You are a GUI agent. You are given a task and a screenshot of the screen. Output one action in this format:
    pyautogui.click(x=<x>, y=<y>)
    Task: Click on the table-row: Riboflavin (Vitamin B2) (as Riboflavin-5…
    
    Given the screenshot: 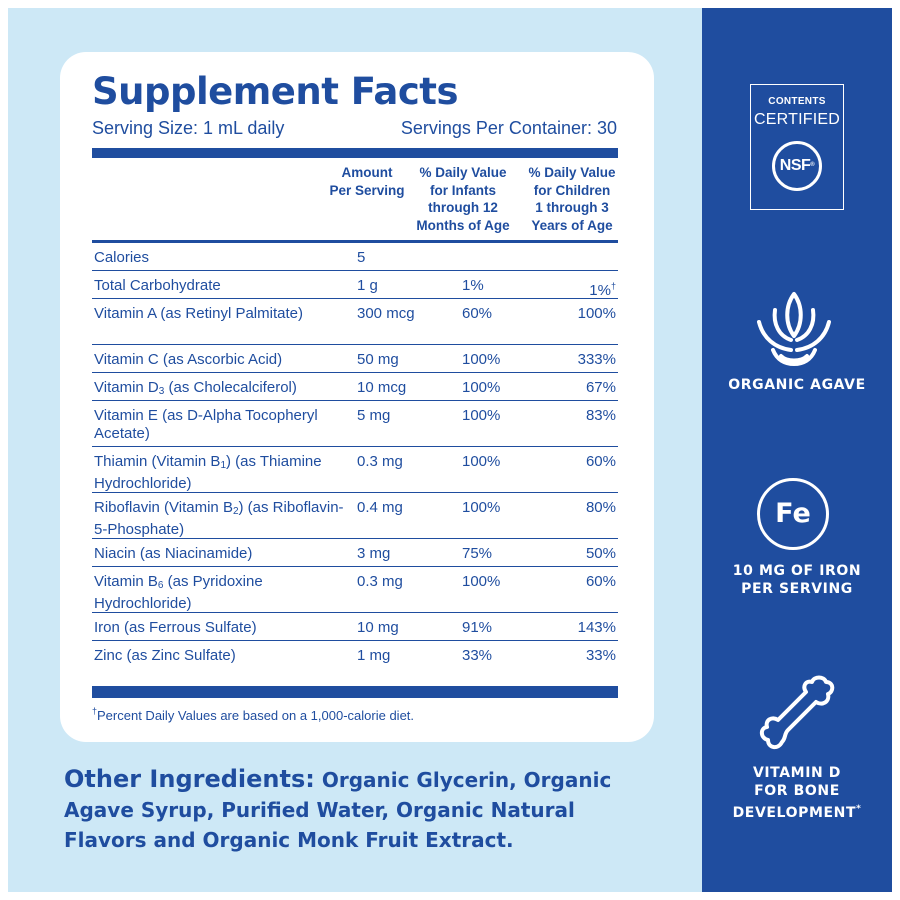 What is the action you would take?
    pyautogui.click(x=355, y=516)
    